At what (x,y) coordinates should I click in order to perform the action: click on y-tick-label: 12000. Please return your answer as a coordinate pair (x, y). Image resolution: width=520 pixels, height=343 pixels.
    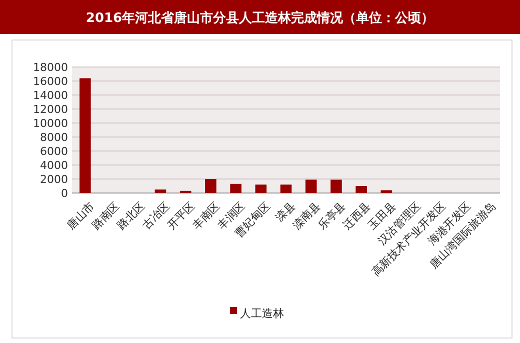
    Looking at the image, I should click on (50, 109).